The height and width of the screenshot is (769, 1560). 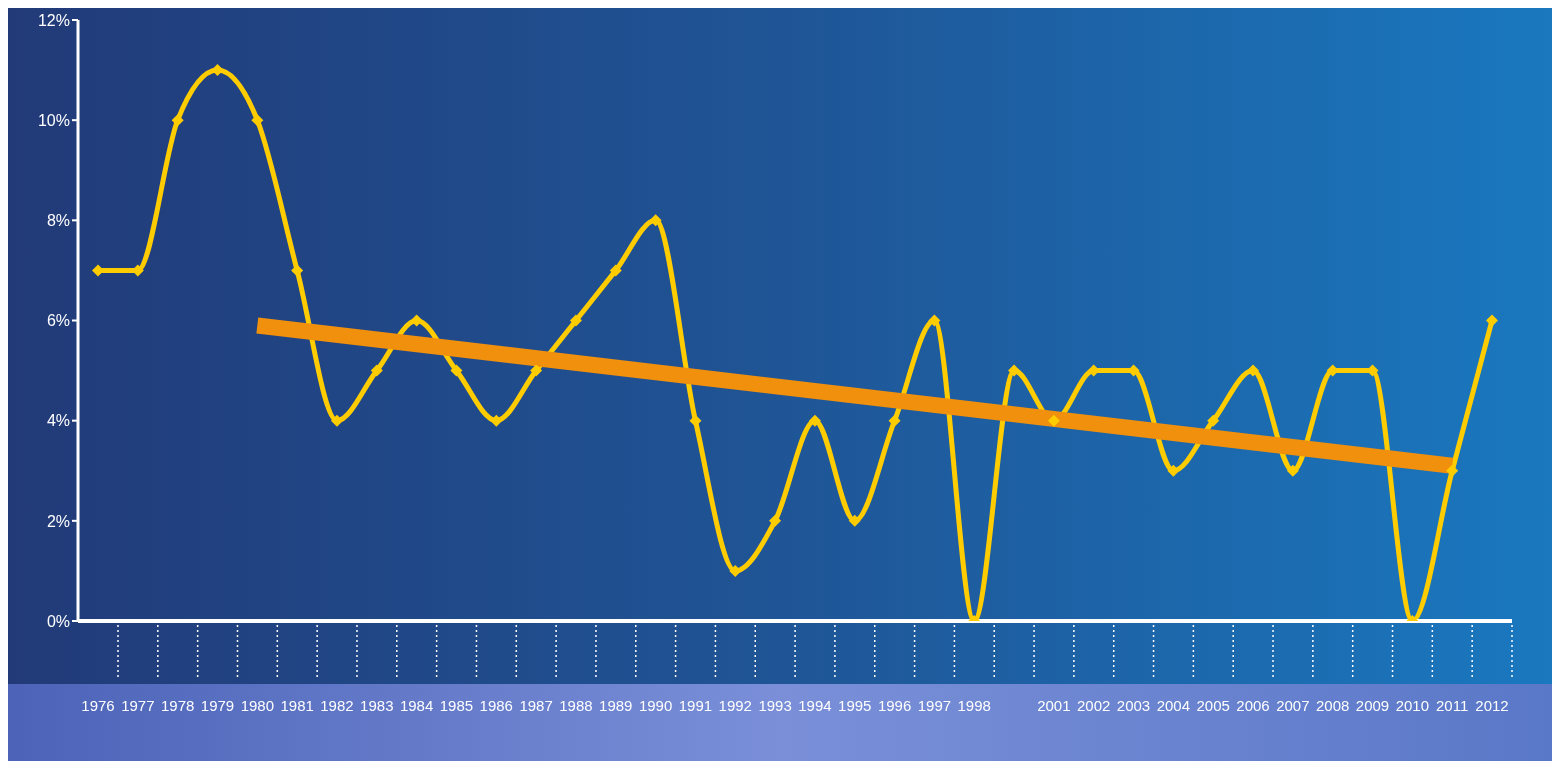 What do you see at coordinates (1253, 705) in the screenshot?
I see `x-tick-label: 2006` at bounding box center [1253, 705].